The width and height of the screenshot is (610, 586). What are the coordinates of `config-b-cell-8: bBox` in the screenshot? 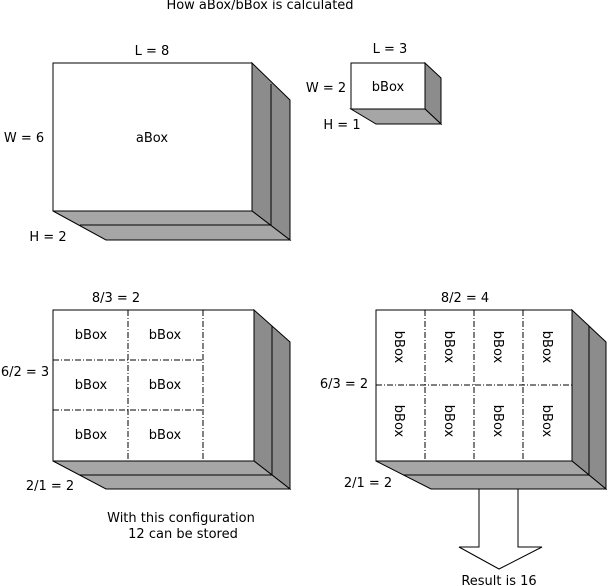 It's located at (546, 421).